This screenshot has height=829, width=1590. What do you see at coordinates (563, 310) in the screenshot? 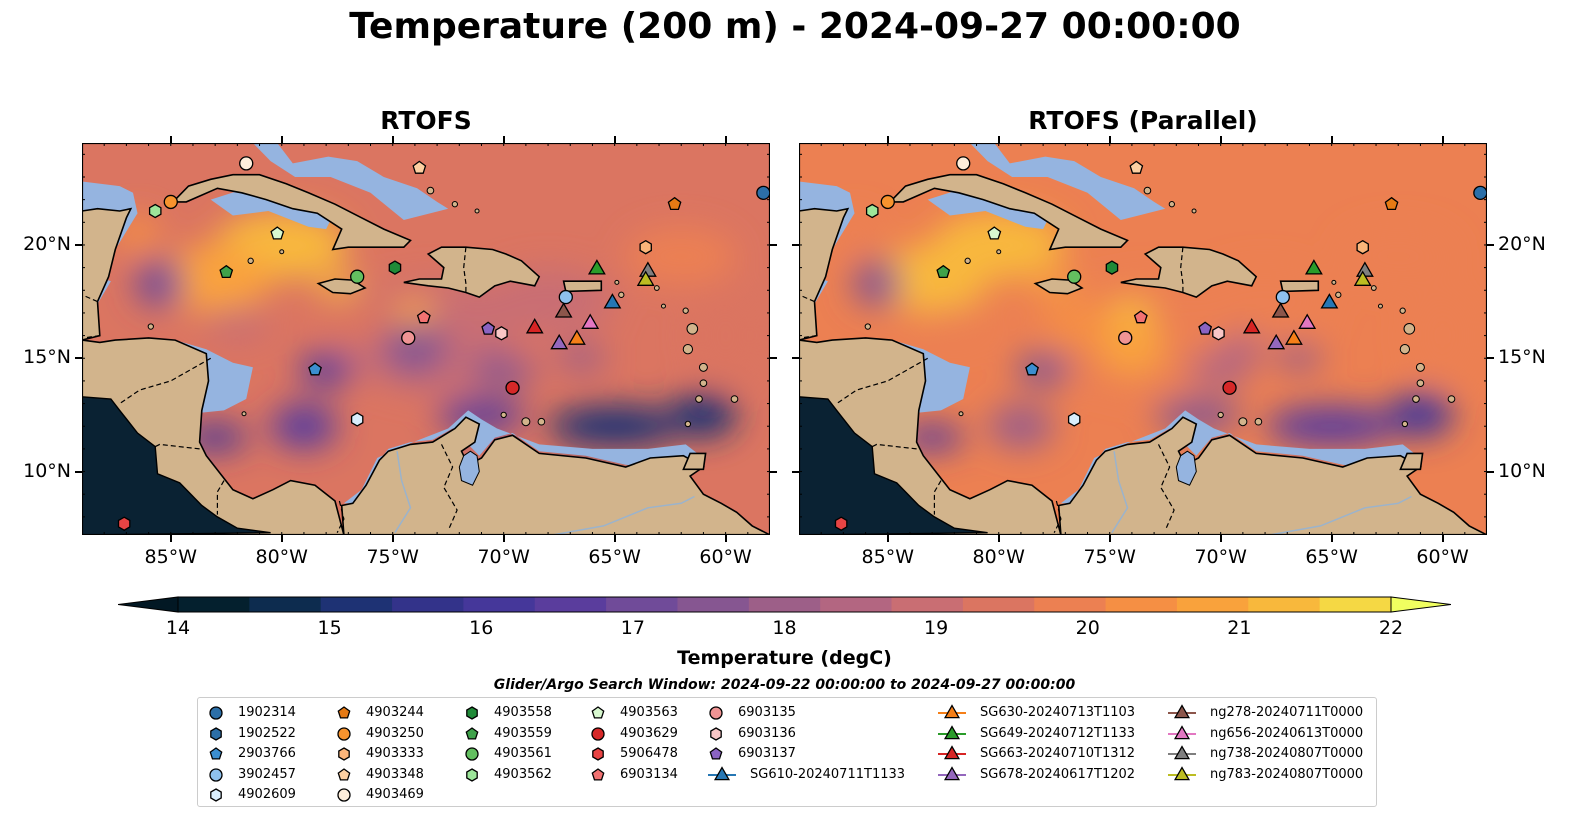
I see `platform-ng278-20240711t0000` at bounding box center [563, 310].